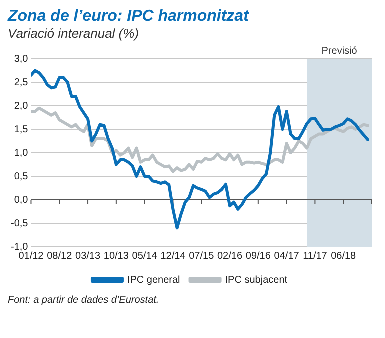 The width and height of the screenshot is (385, 338). Describe the element at coordinates (153, 280) in the screenshot. I see `legend-label: IPC general` at that location.